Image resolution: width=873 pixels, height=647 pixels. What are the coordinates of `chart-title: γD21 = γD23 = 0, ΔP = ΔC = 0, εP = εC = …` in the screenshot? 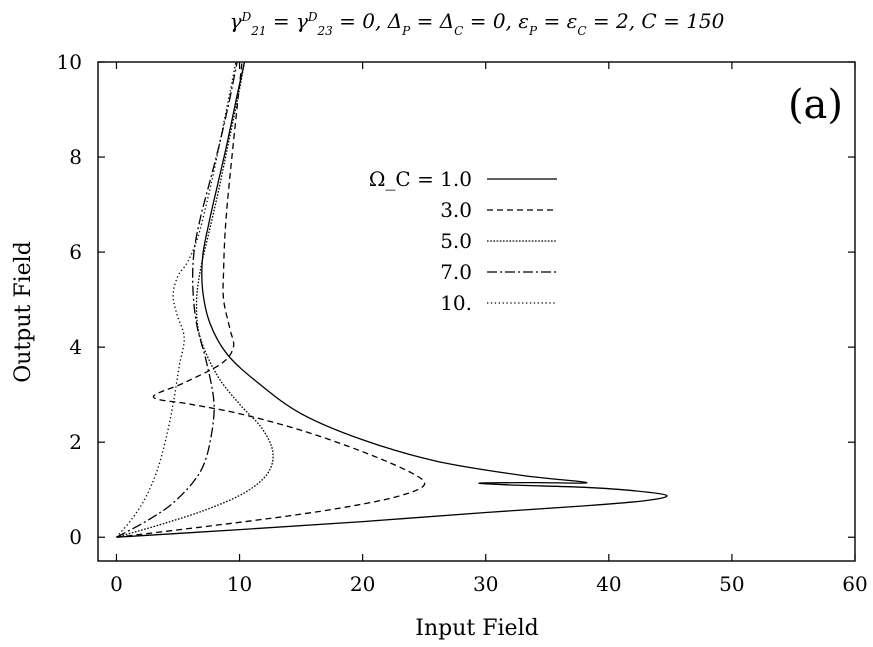 It's located at (477, 23).